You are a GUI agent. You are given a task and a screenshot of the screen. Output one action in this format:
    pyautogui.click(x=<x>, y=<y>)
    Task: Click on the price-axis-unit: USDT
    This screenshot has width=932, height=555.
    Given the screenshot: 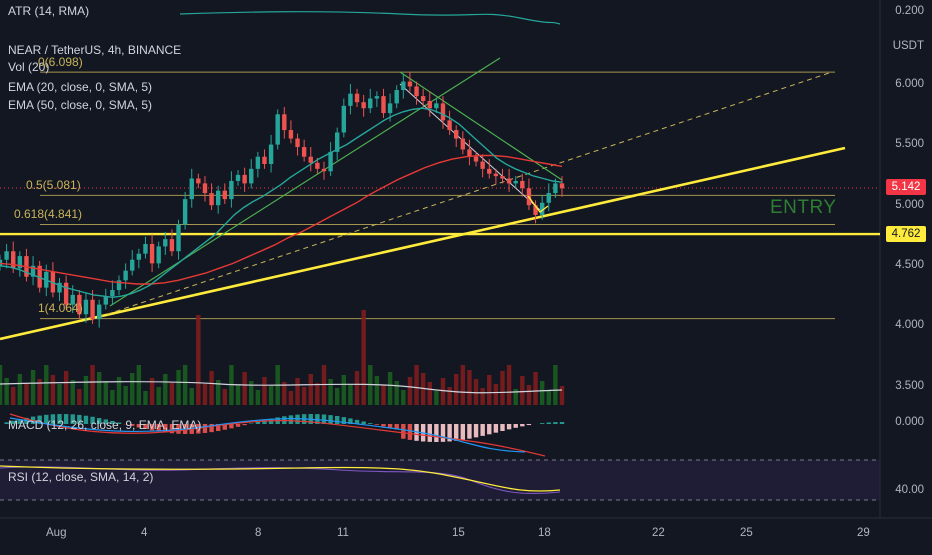 What is the action you would take?
    pyautogui.click(x=908, y=46)
    